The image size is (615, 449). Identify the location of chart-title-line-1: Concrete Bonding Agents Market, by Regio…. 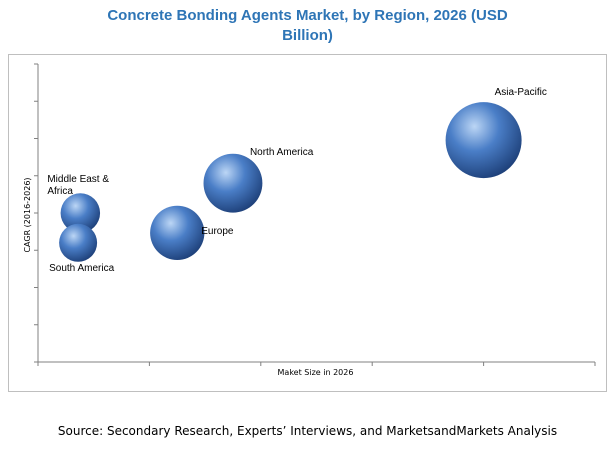
(307, 15).